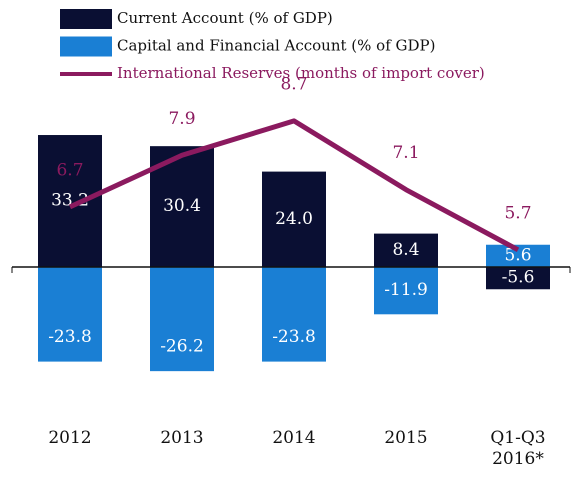  Describe the element at coordinates (70, 438) in the screenshot. I see `x-tick-label: 2012` at that location.